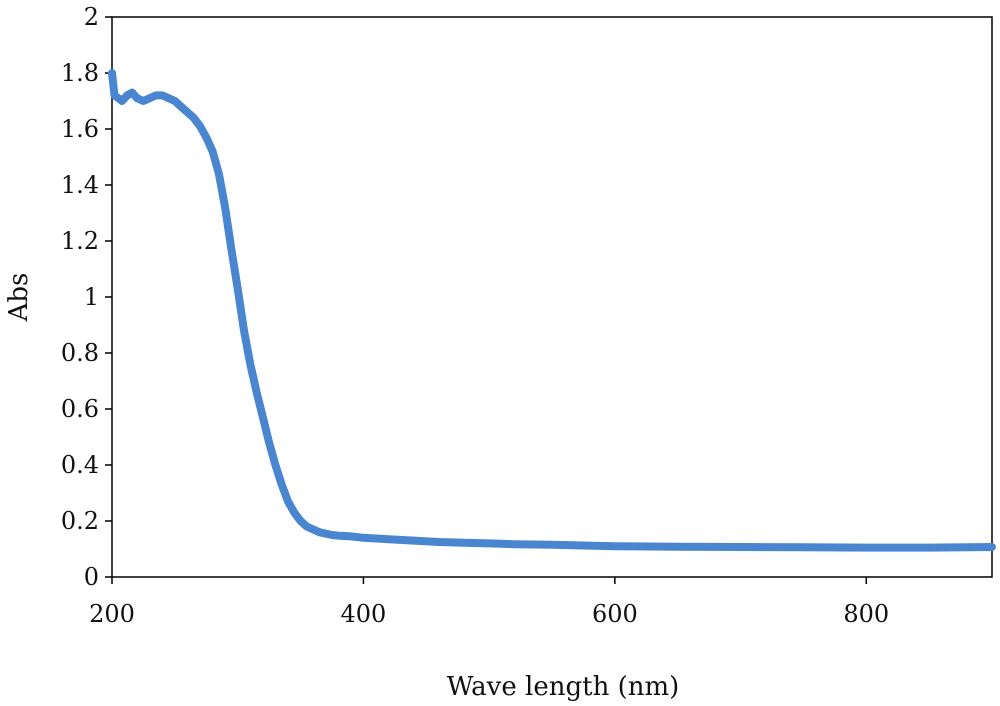 This screenshot has width=1000, height=706. I want to click on y-tick-label: 2, so click(91, 17).